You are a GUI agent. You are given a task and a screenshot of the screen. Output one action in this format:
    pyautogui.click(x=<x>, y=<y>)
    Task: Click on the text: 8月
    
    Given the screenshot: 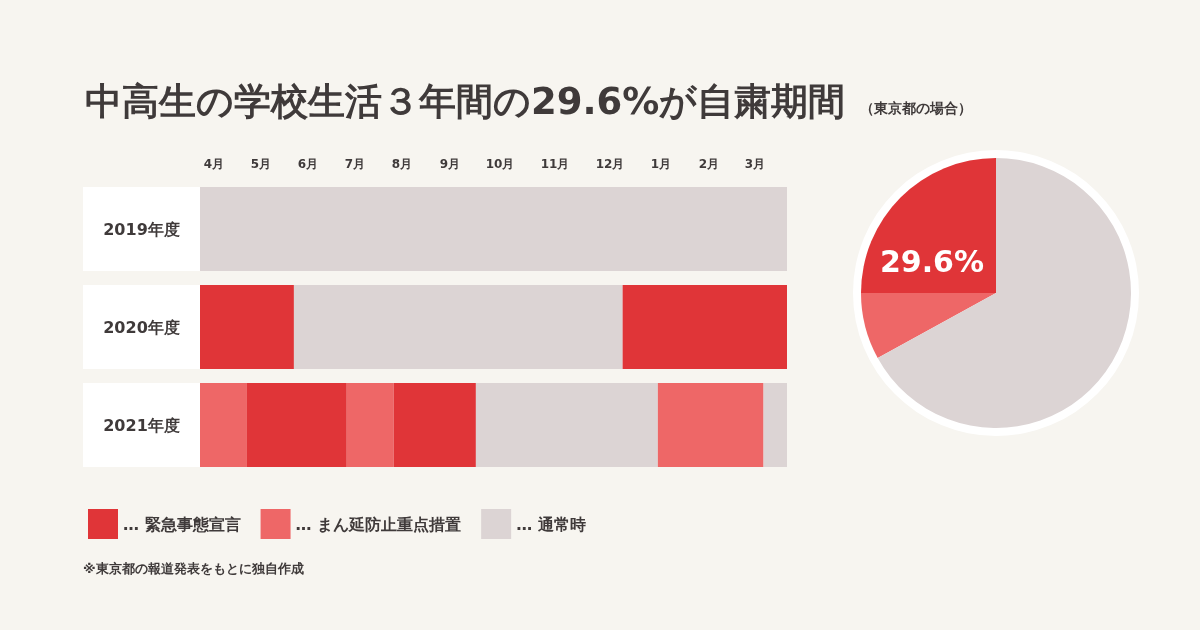 What is the action you would take?
    pyautogui.click(x=402, y=164)
    